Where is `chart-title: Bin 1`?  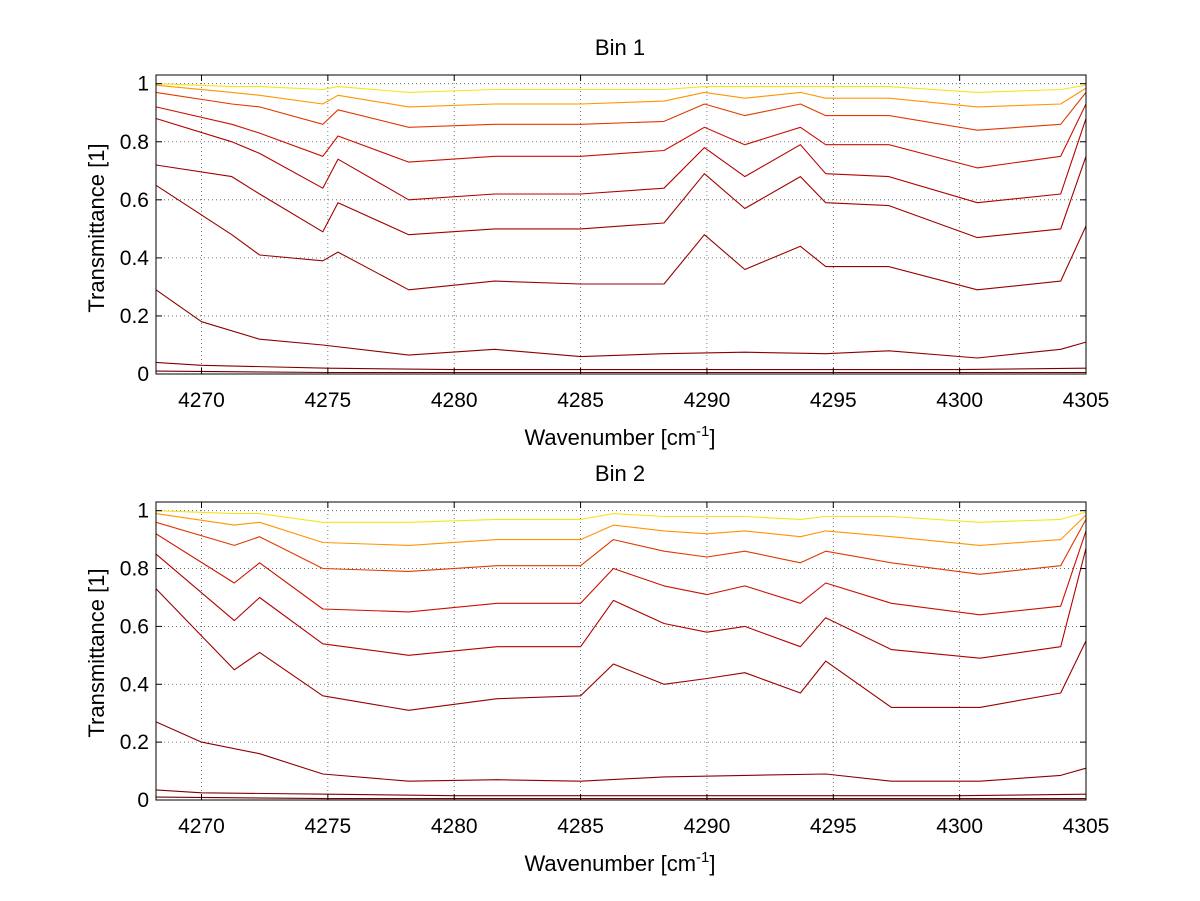 chart-title: Bin 1 is located at coordinates (620, 47).